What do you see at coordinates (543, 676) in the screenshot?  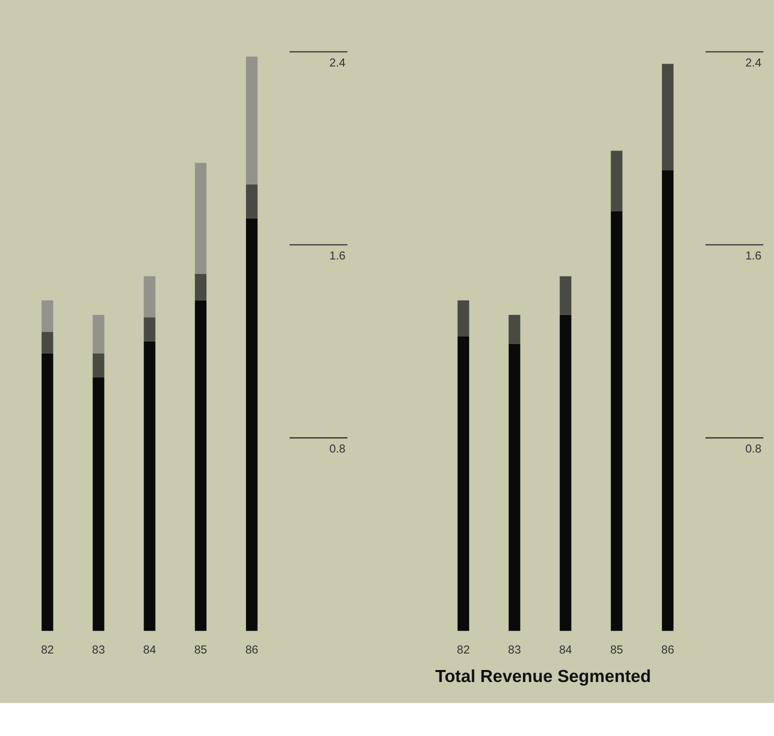 I see `text: Total Revenue Segmented` at bounding box center [543, 676].